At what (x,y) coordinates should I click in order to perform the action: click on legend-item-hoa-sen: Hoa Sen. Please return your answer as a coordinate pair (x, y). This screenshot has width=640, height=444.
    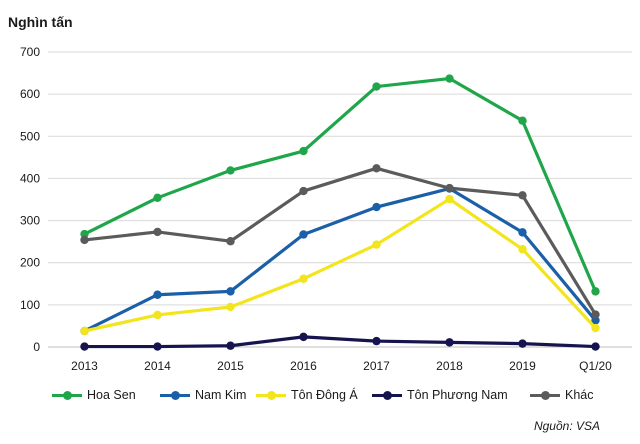
    Looking at the image, I should click on (94, 395).